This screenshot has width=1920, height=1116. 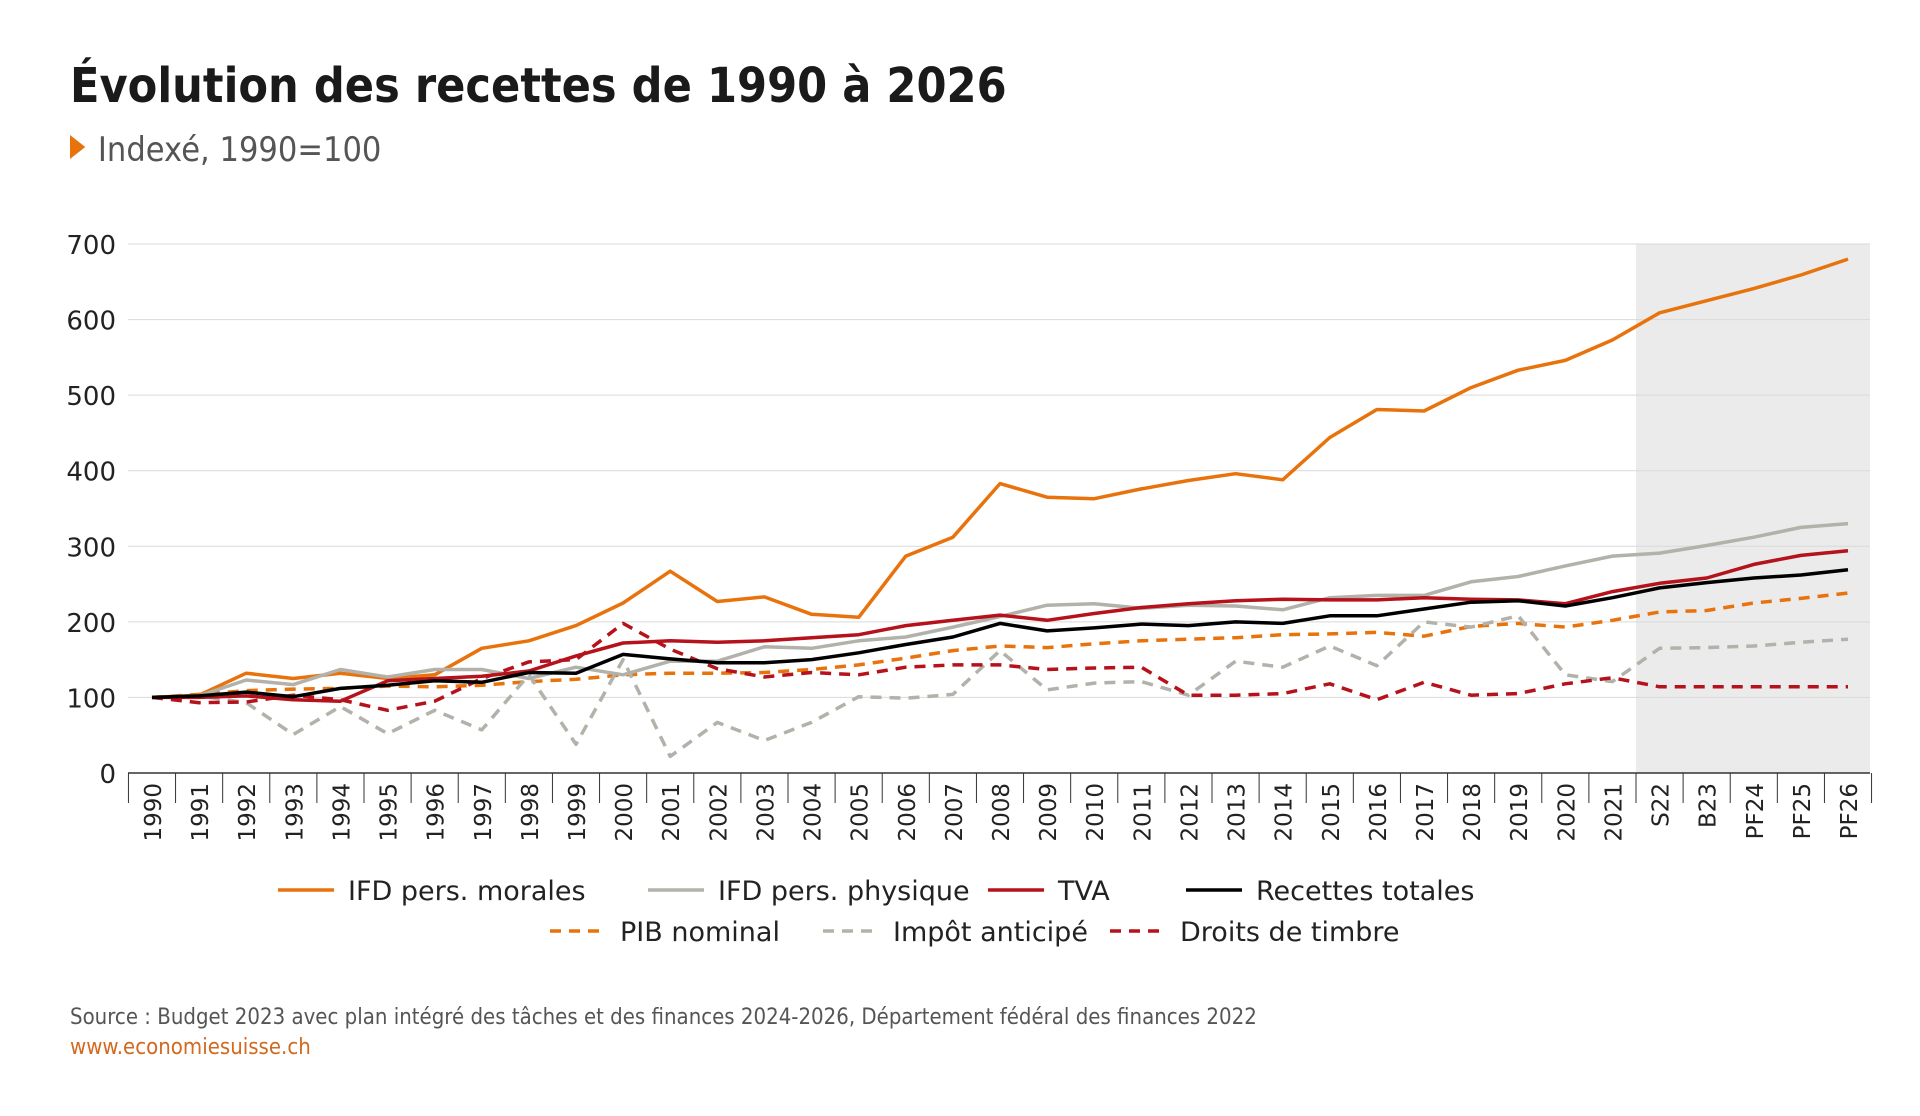 I want to click on triangle-bullet-icon, so click(x=78, y=147).